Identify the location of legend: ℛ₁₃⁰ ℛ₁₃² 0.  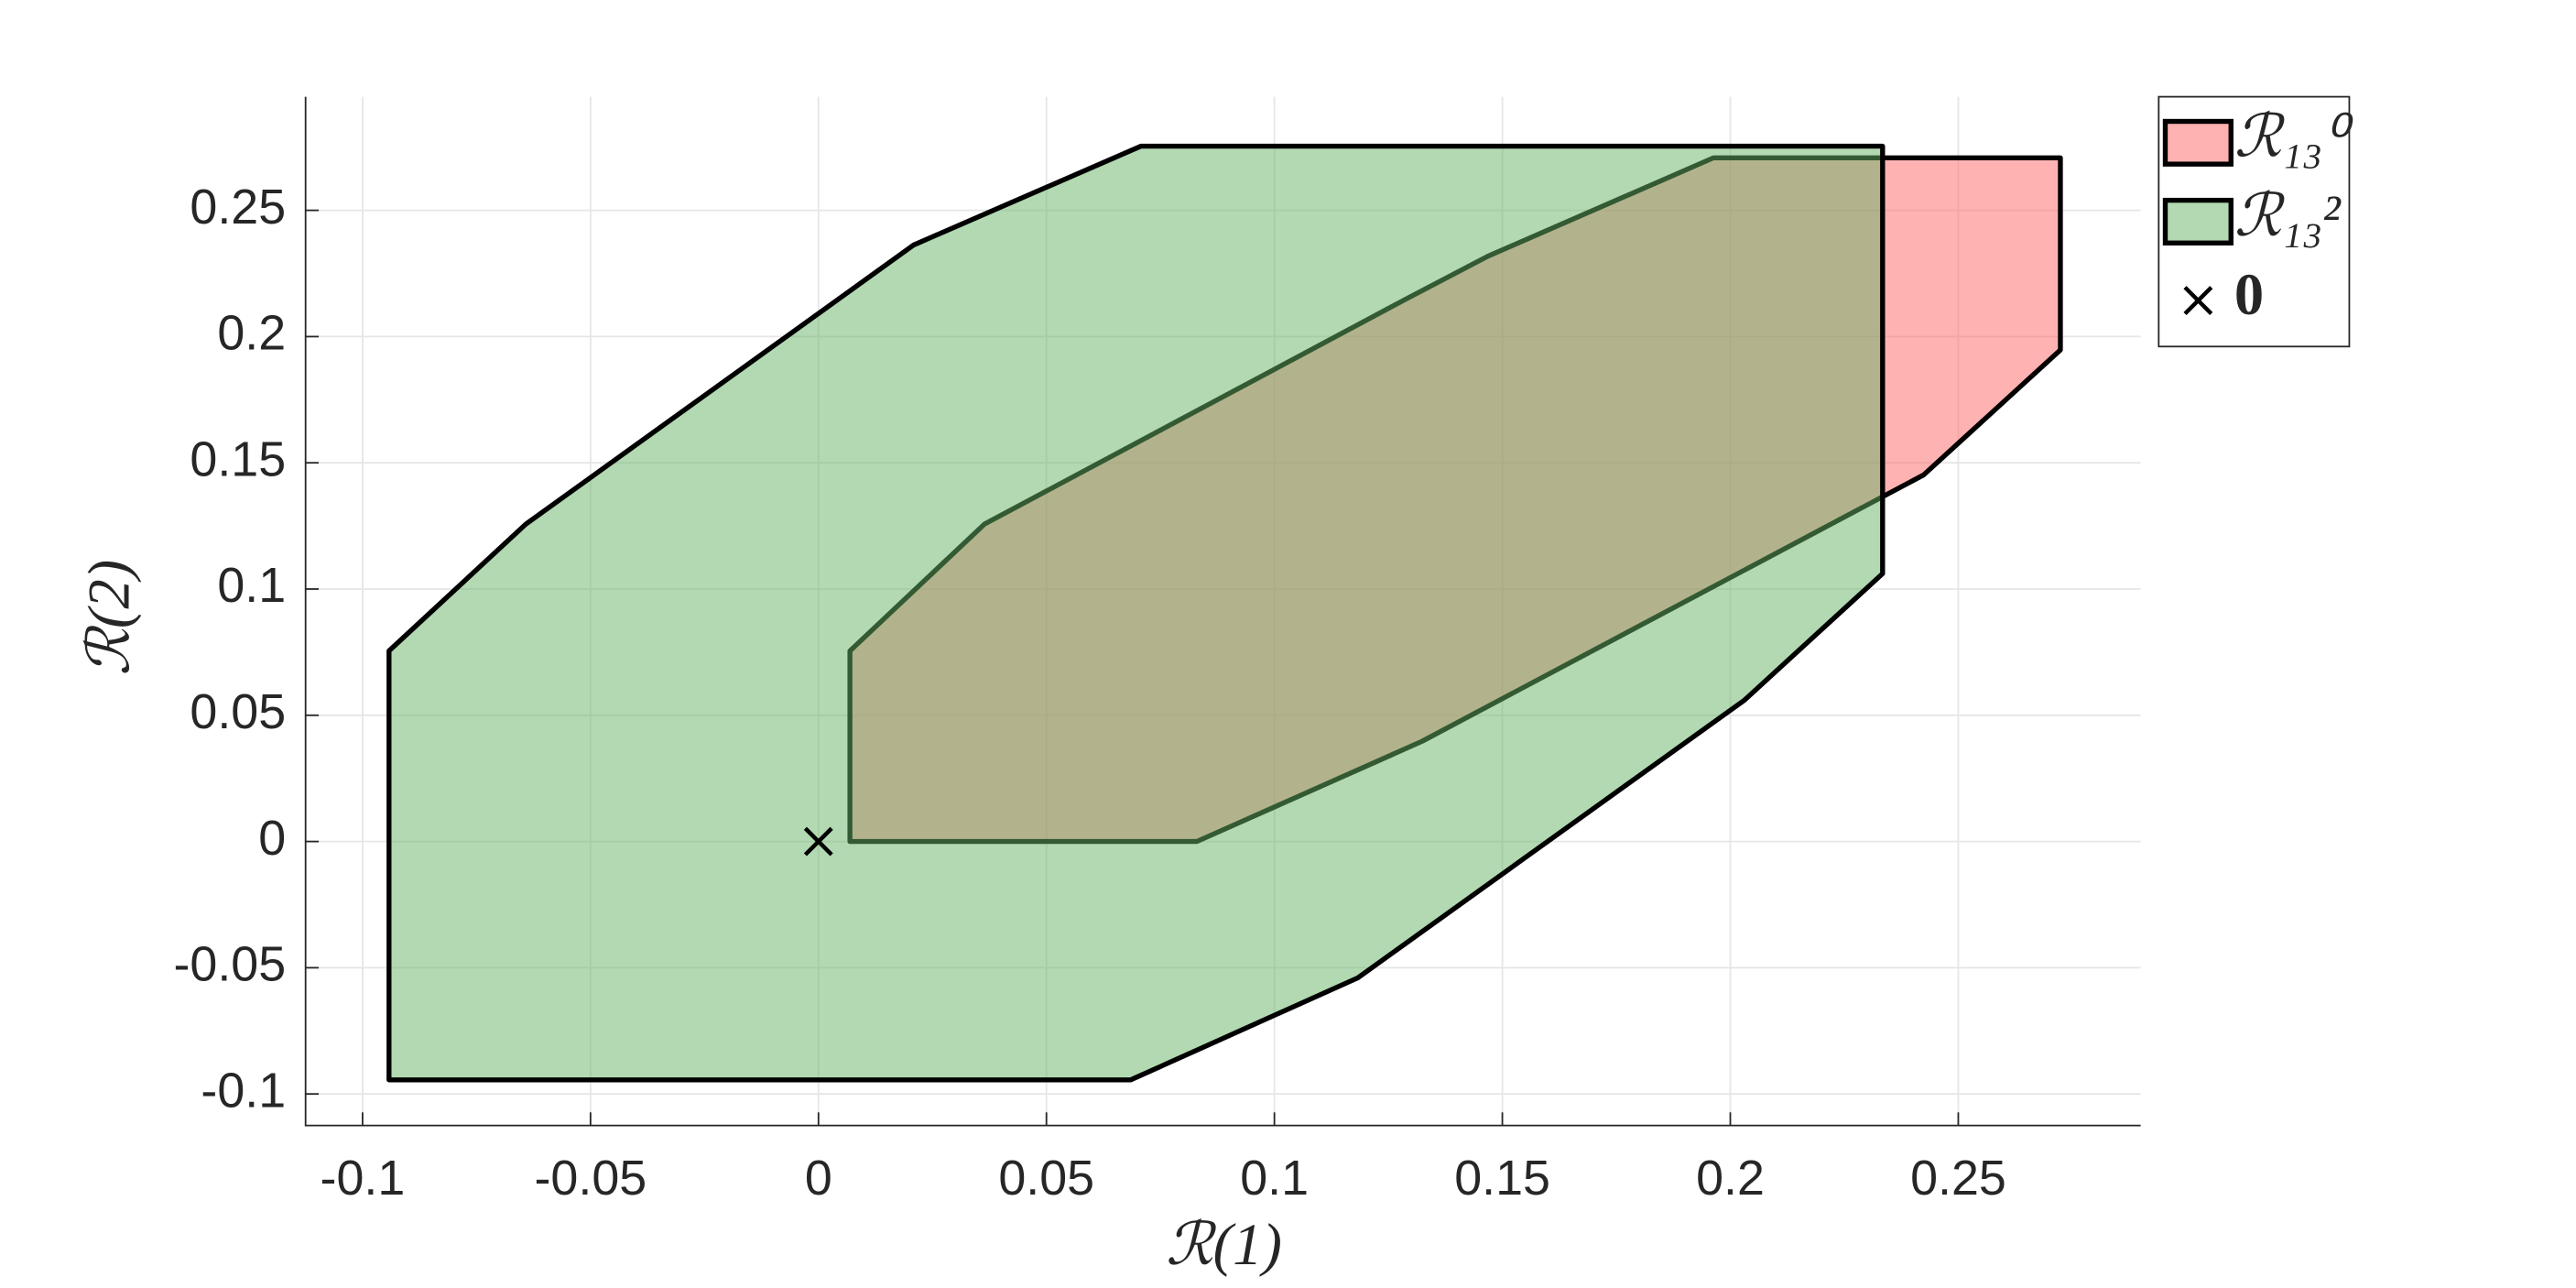
(2255, 222).